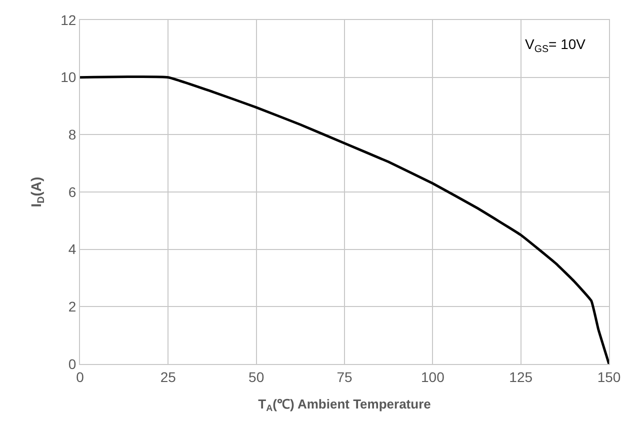  What do you see at coordinates (72, 134) in the screenshot?
I see `y-tick-label: 8` at bounding box center [72, 134].